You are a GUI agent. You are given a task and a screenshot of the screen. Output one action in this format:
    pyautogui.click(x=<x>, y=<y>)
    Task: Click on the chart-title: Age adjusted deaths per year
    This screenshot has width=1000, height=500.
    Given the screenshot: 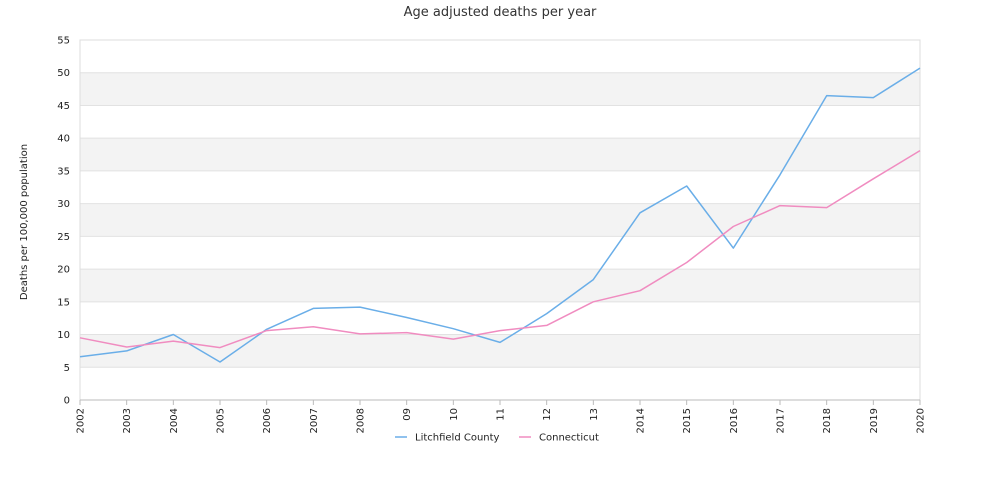 What is the action you would take?
    pyautogui.click(x=500, y=12)
    